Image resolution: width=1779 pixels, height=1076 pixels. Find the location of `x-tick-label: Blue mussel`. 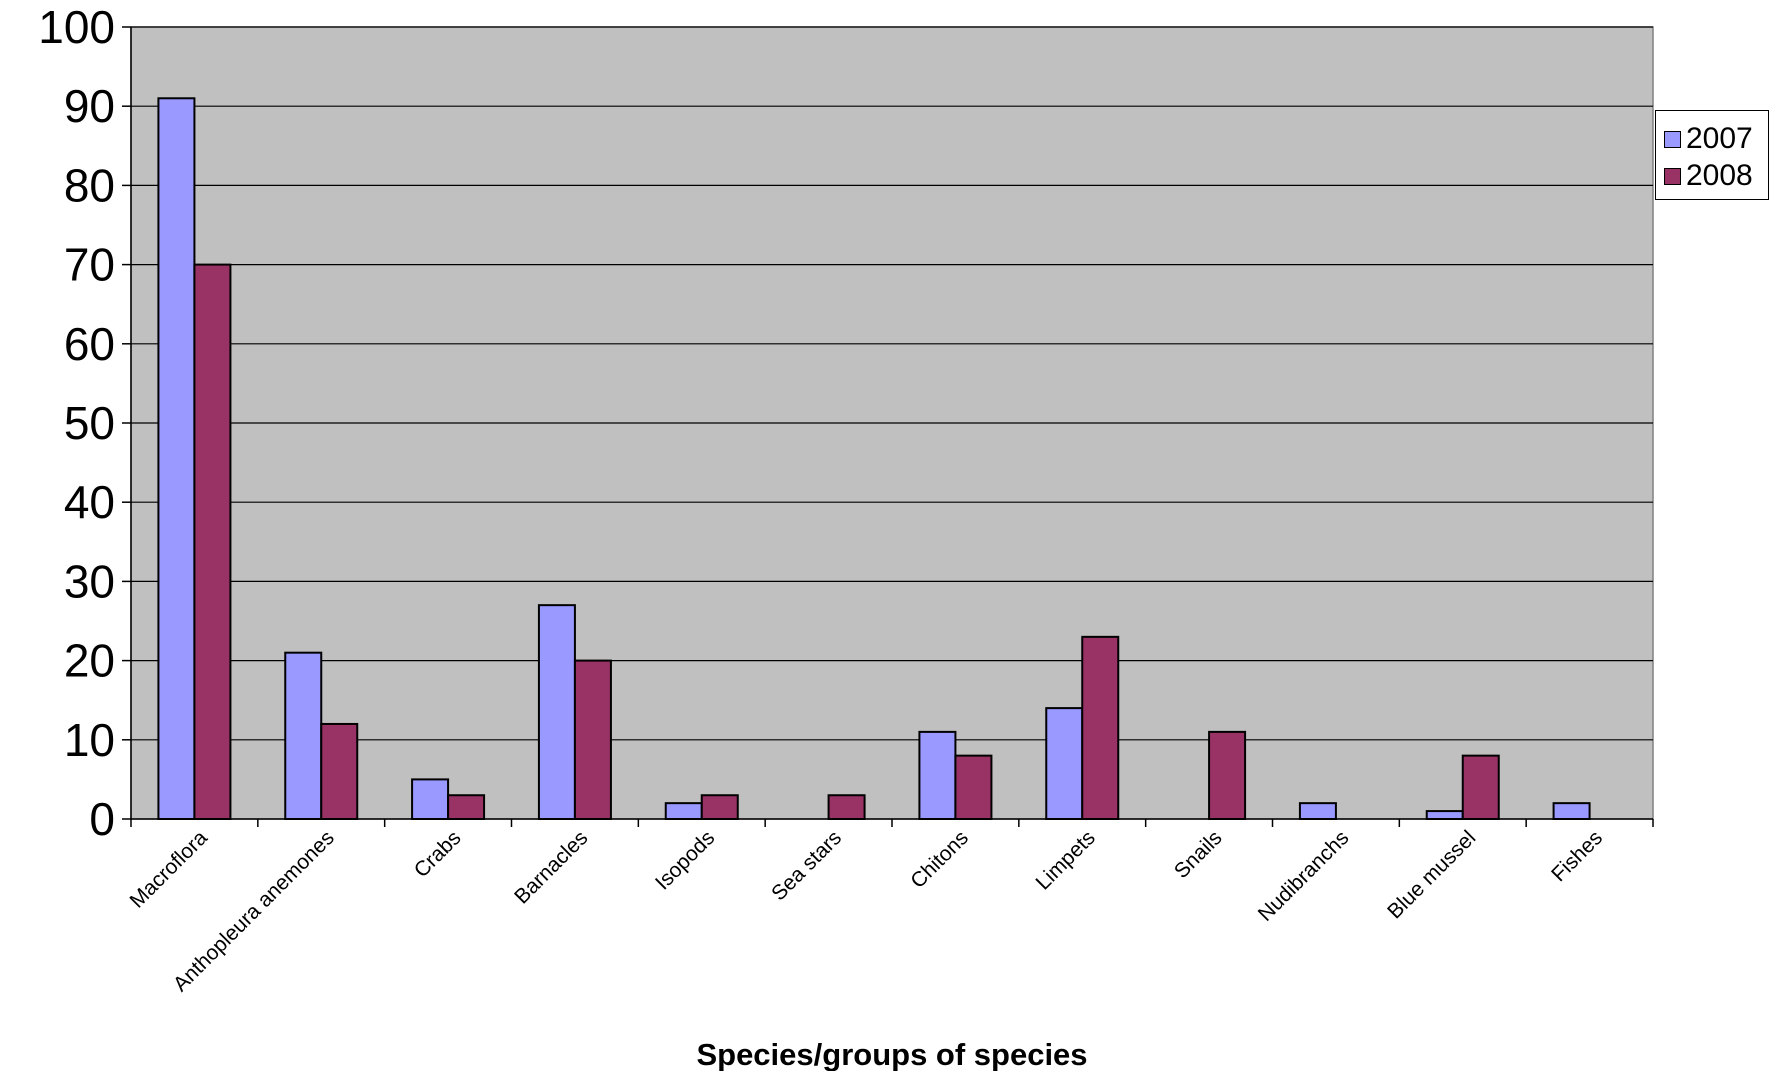

x-tick-label: Blue mussel is located at coordinates (1431, 874).